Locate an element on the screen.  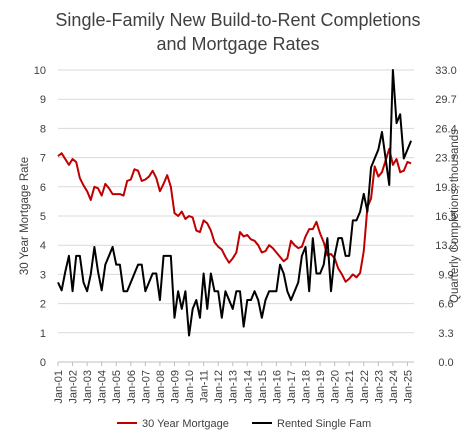
right-tick-label: 29.7 is located at coordinates (445, 100).